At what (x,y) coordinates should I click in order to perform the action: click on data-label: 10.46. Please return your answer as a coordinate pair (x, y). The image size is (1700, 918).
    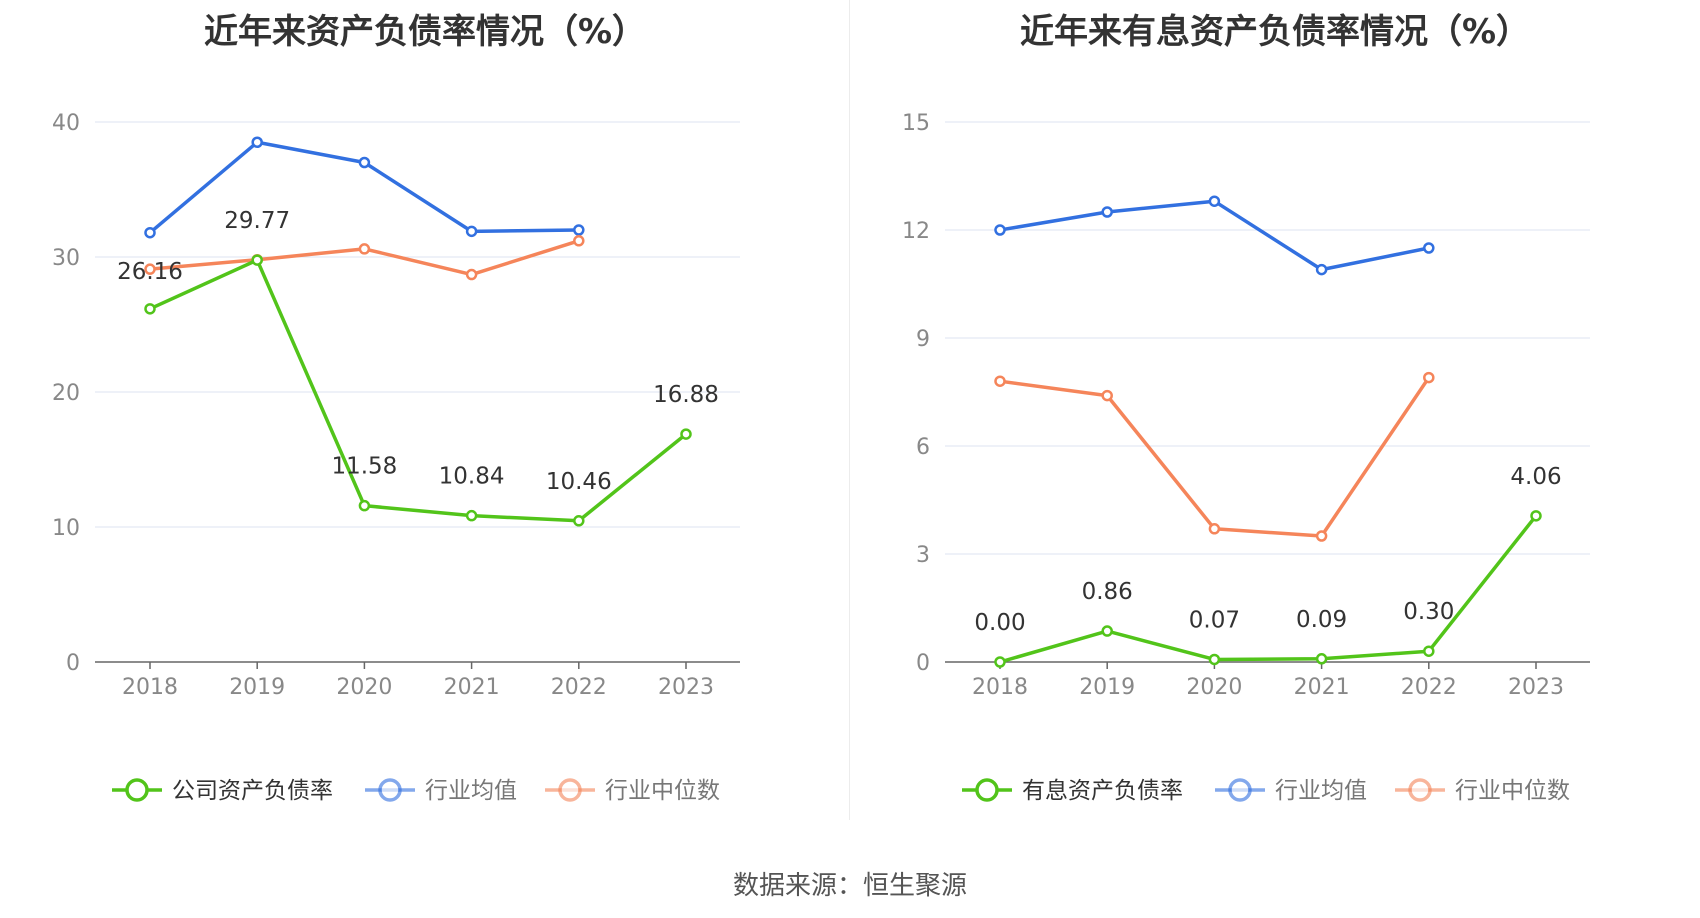
    Looking at the image, I should click on (579, 482).